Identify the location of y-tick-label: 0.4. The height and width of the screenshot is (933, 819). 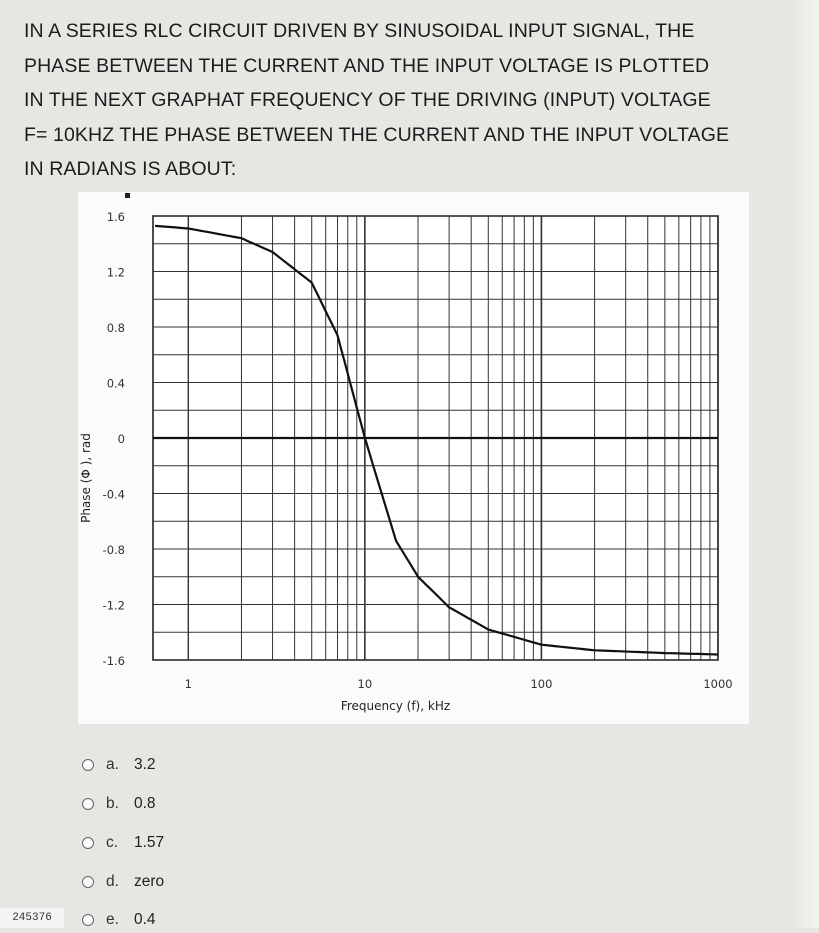
(116, 384).